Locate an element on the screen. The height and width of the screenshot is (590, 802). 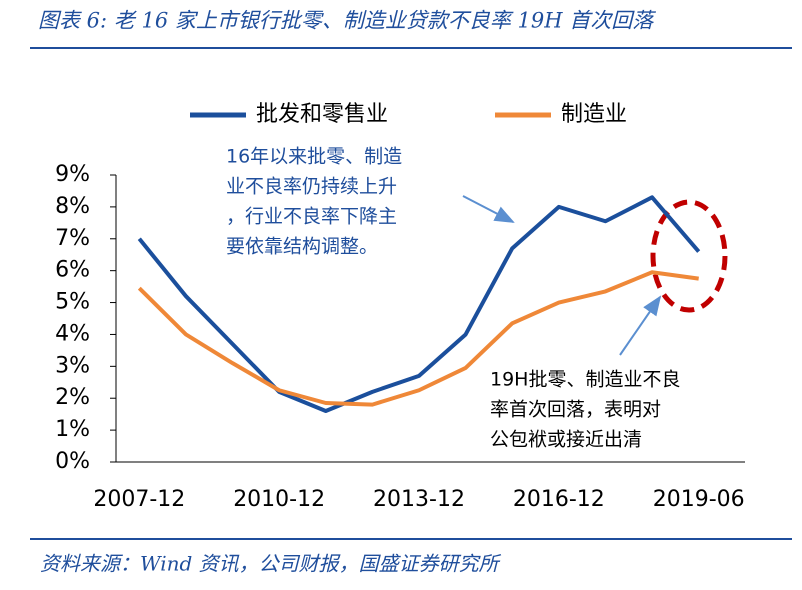
y-tick-label: 2% is located at coordinates (72, 397).